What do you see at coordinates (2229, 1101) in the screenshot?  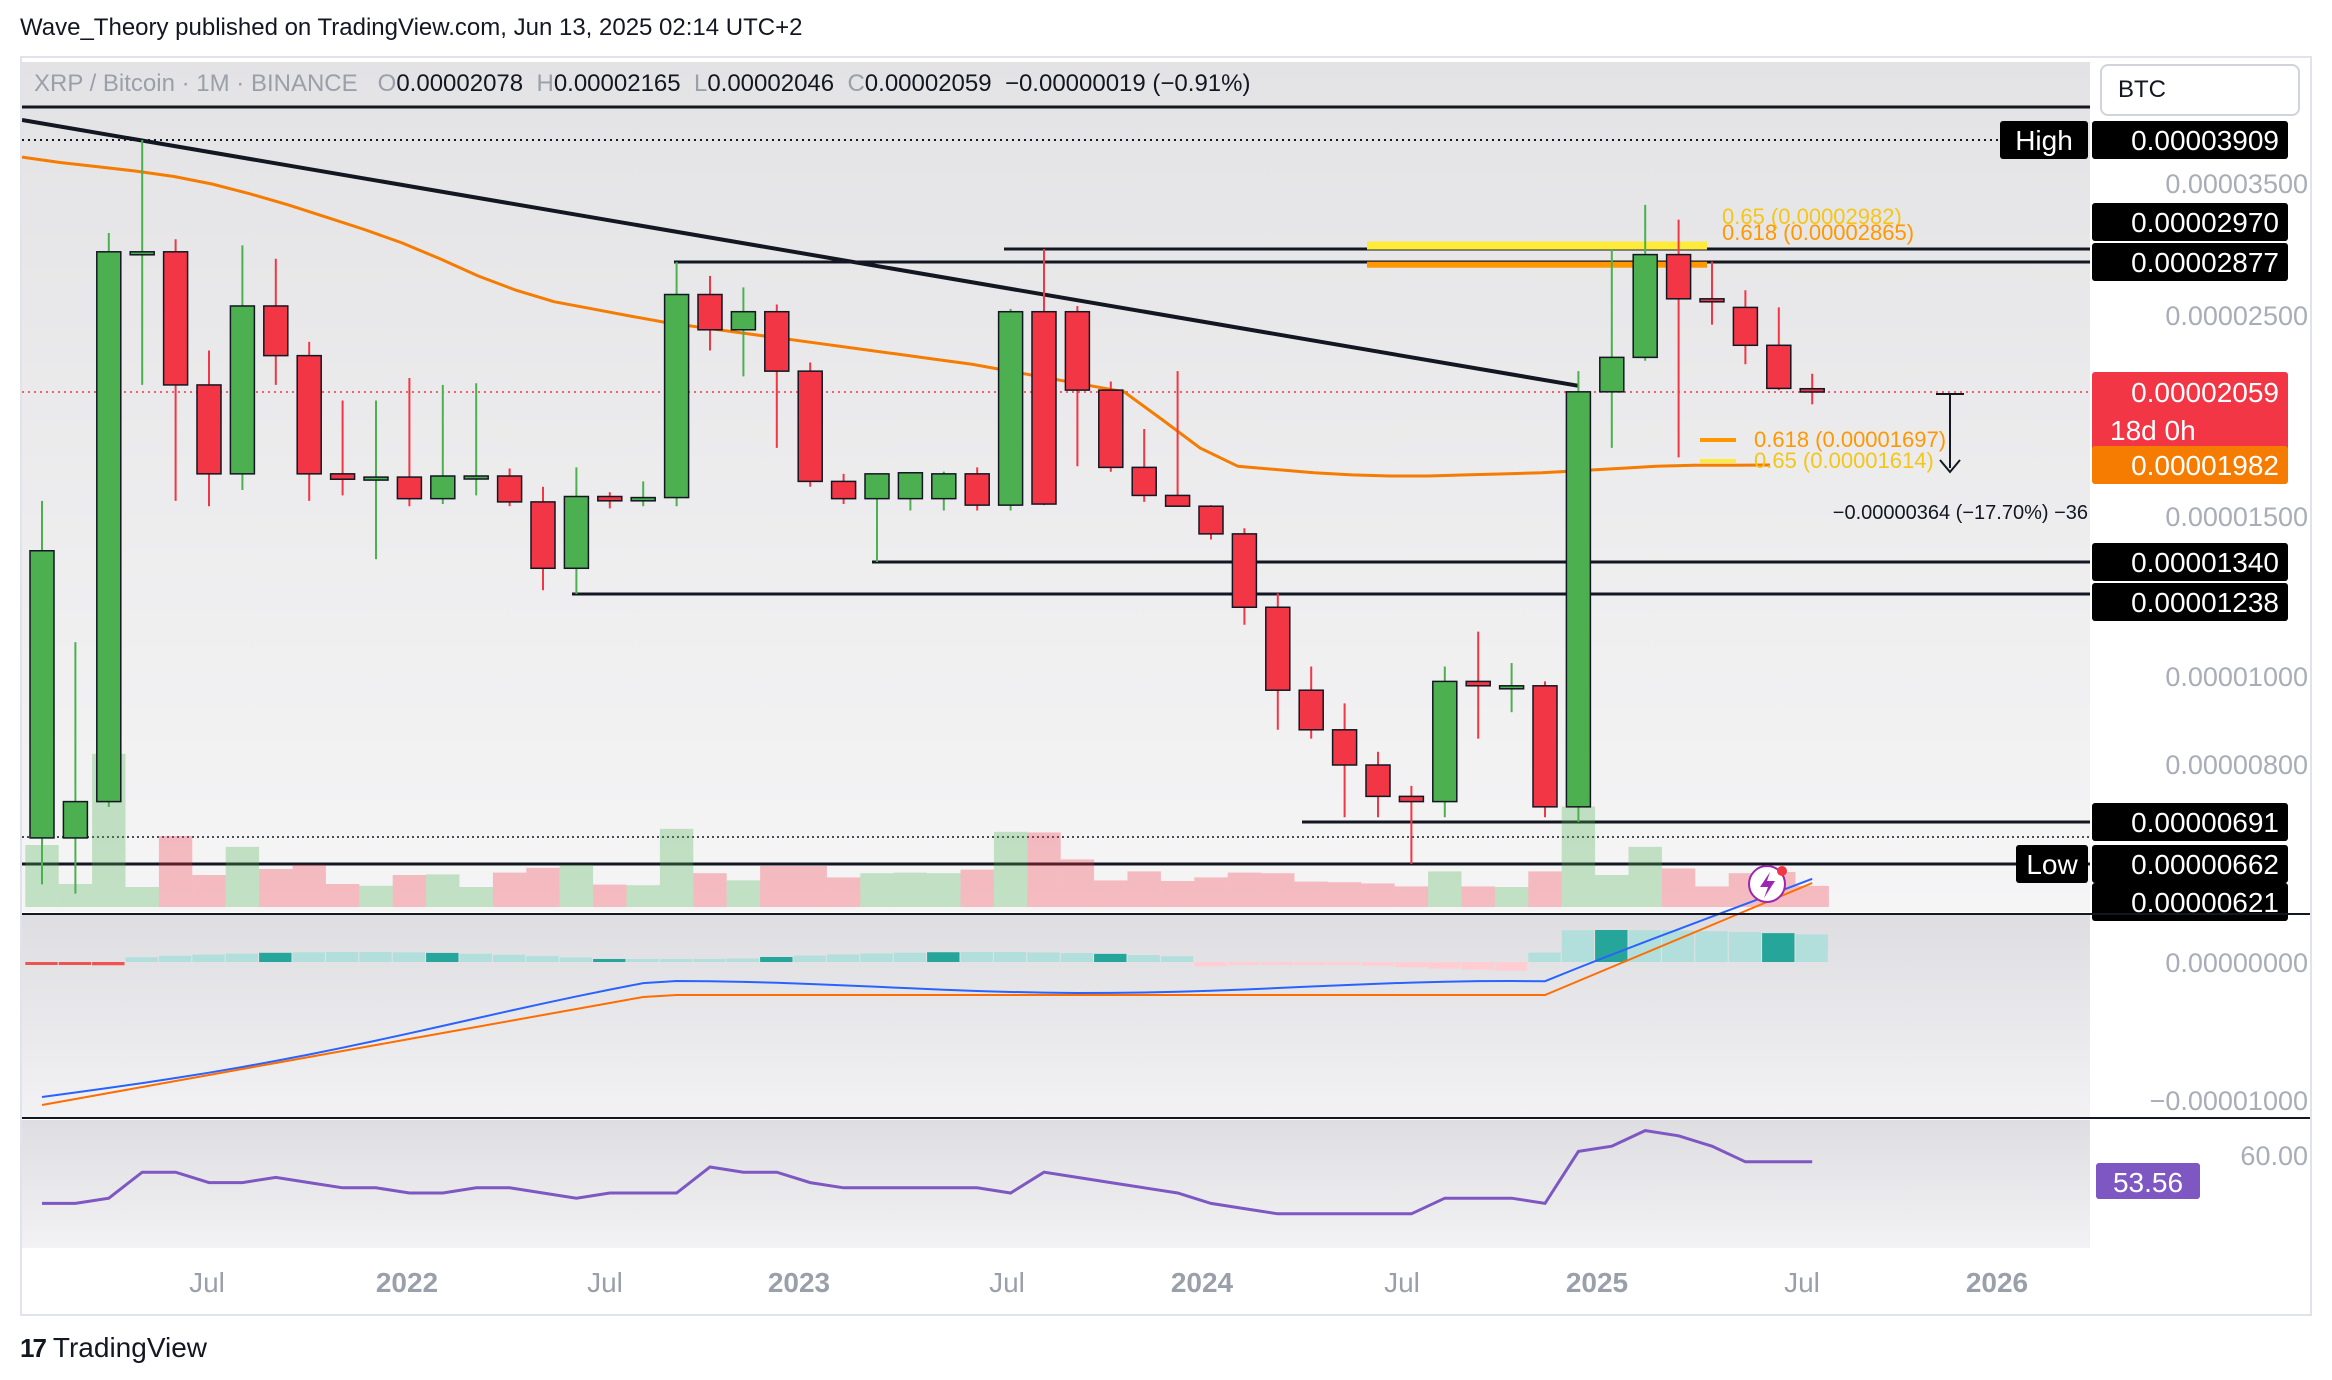 I see `macd-axis-tick: −0.00001000` at bounding box center [2229, 1101].